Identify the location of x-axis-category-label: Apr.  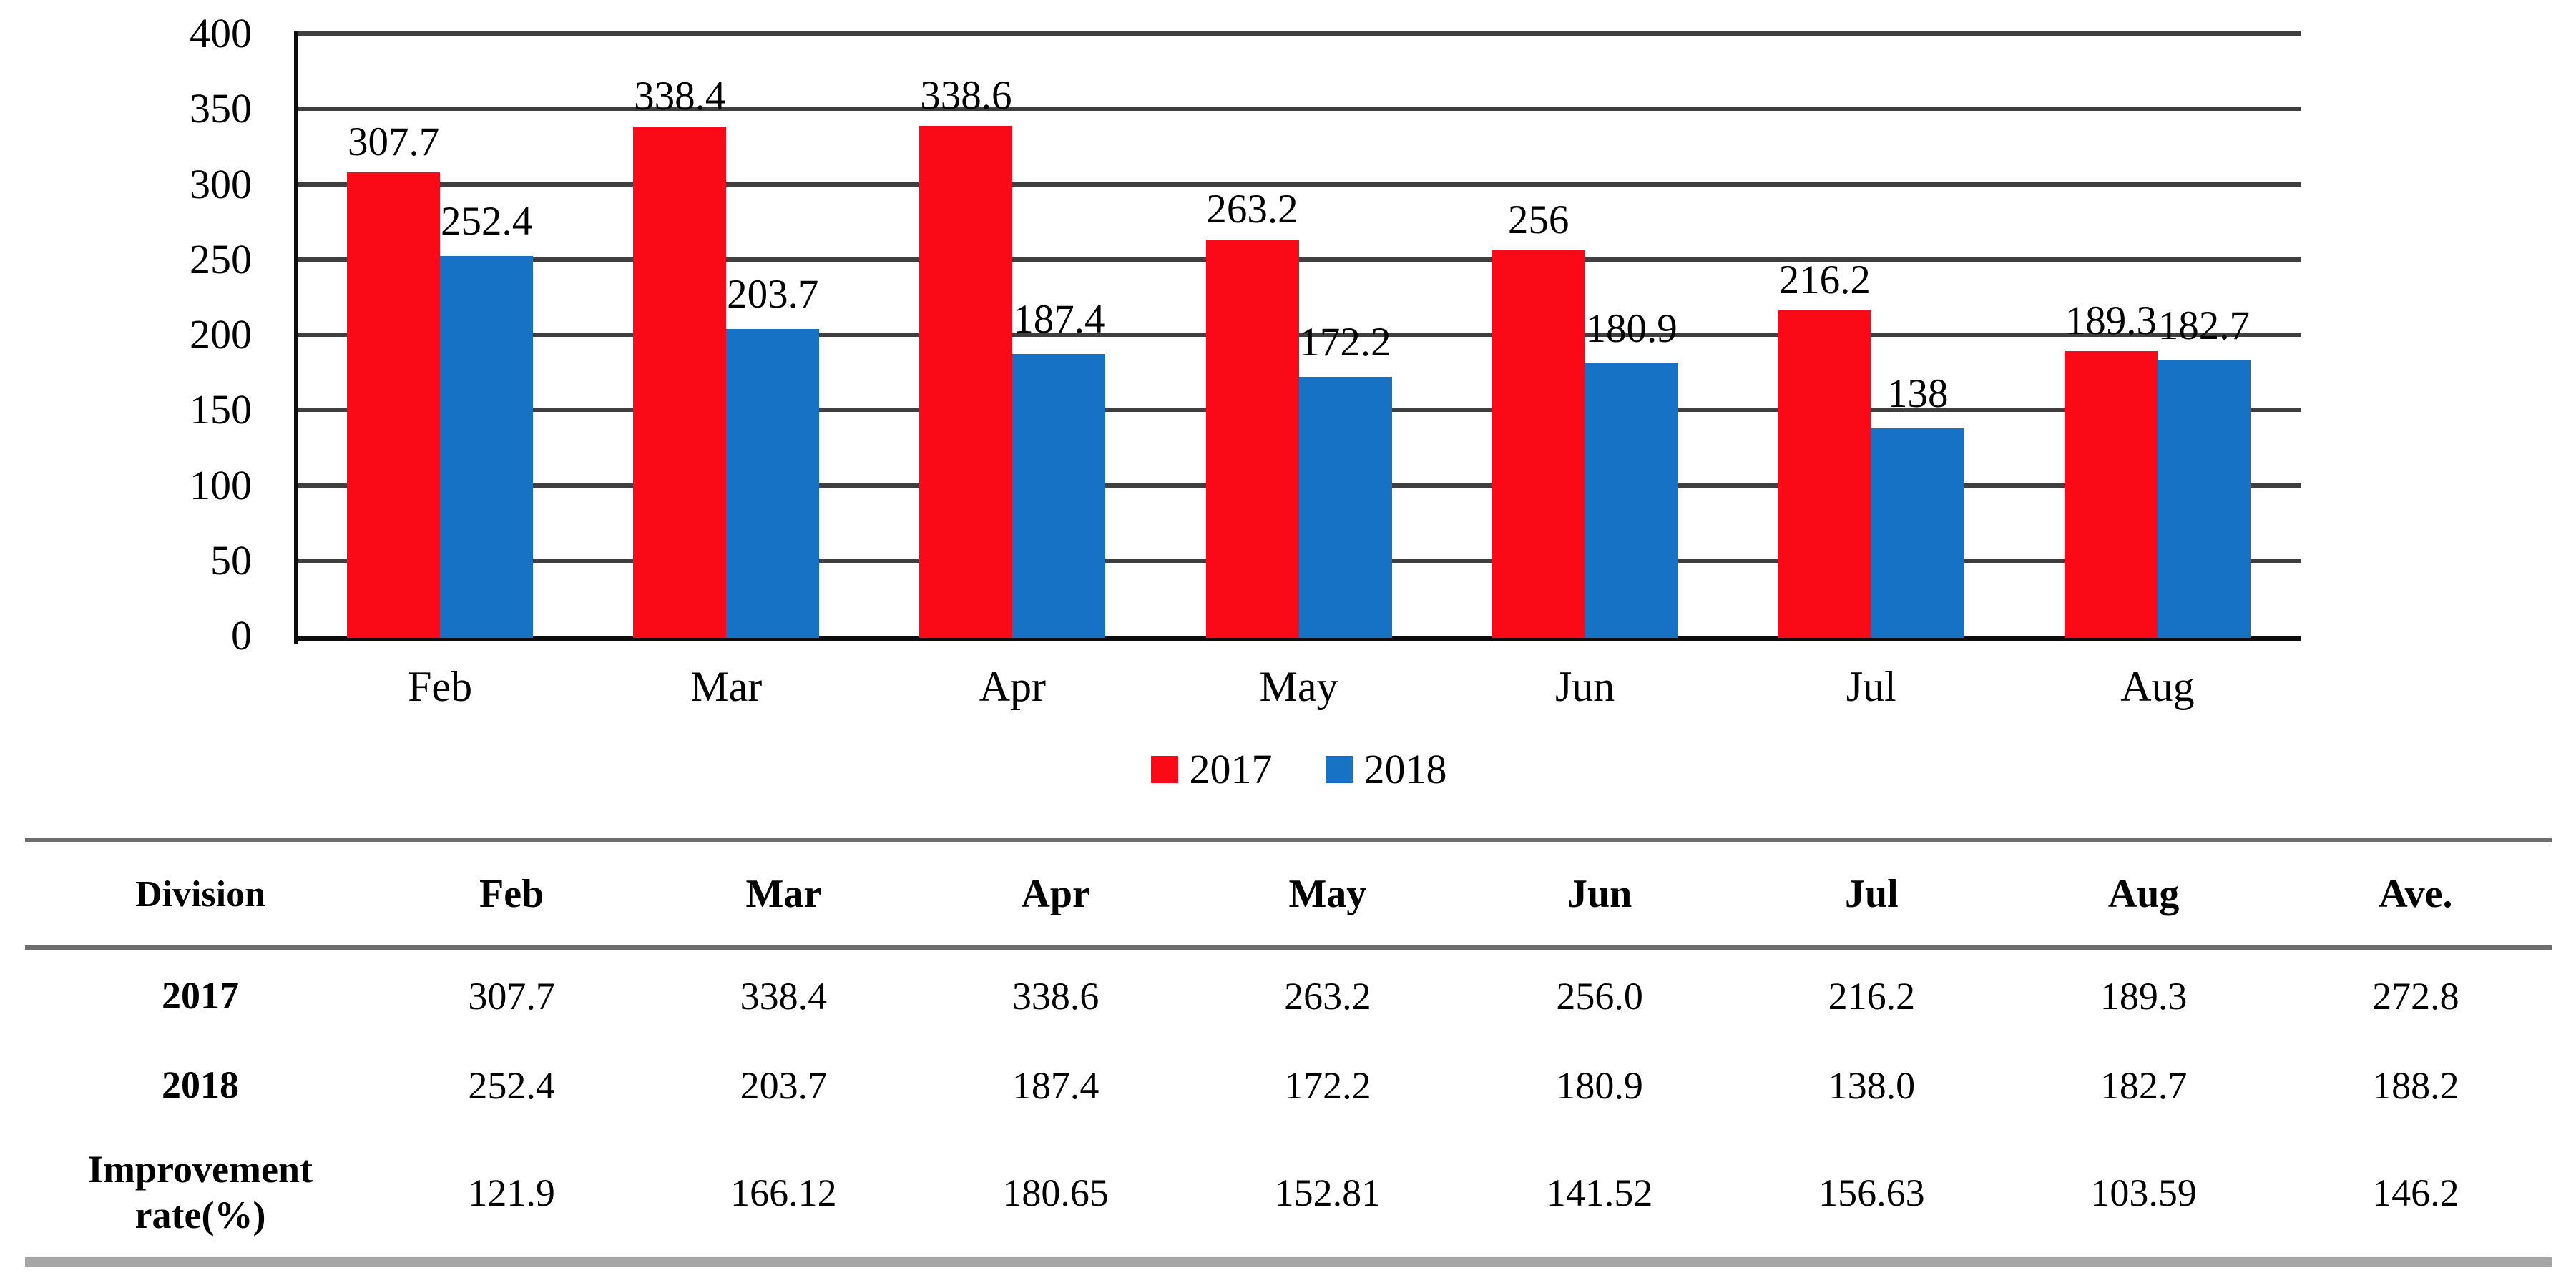
(1012, 687).